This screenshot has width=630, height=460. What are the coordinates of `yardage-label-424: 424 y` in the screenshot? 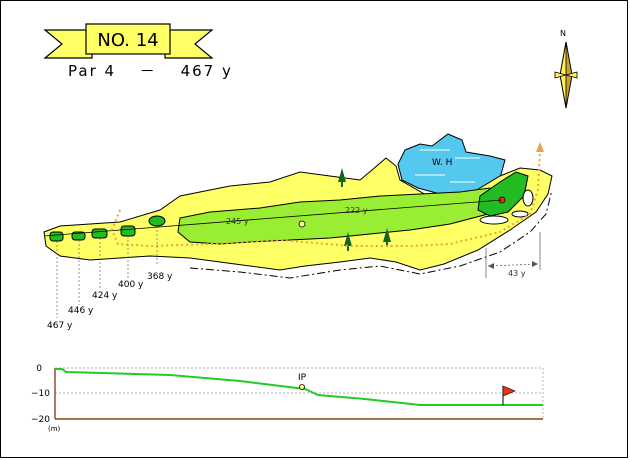 It's located at (105, 296).